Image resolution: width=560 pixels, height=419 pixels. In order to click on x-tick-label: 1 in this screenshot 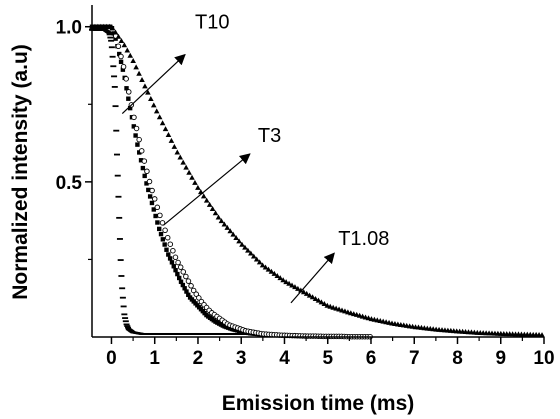, I will do `click(154, 358)`.